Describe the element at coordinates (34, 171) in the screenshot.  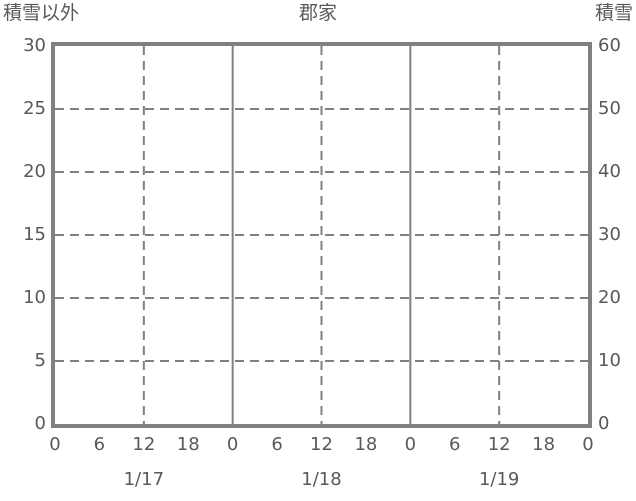
I see `left-axis-tick-label: 20` at that location.